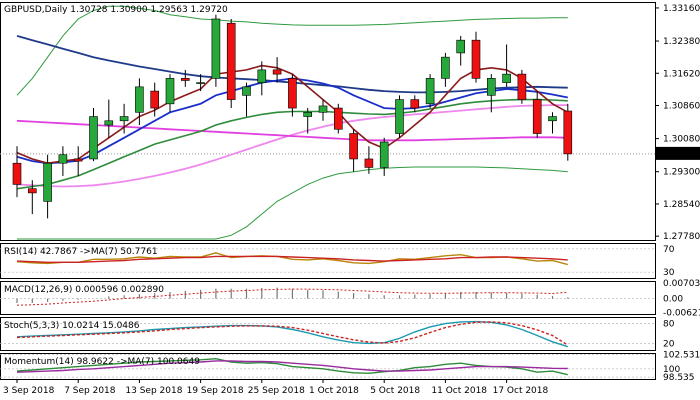 The width and height of the screenshot is (700, 400). I want to click on rsi-y-tick-label: 70, so click(669, 250).